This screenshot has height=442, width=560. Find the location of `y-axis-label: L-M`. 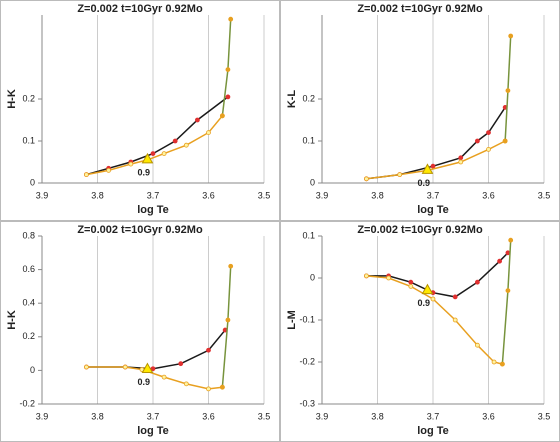

y-axis-label: L-M is located at coordinates (292, 320).